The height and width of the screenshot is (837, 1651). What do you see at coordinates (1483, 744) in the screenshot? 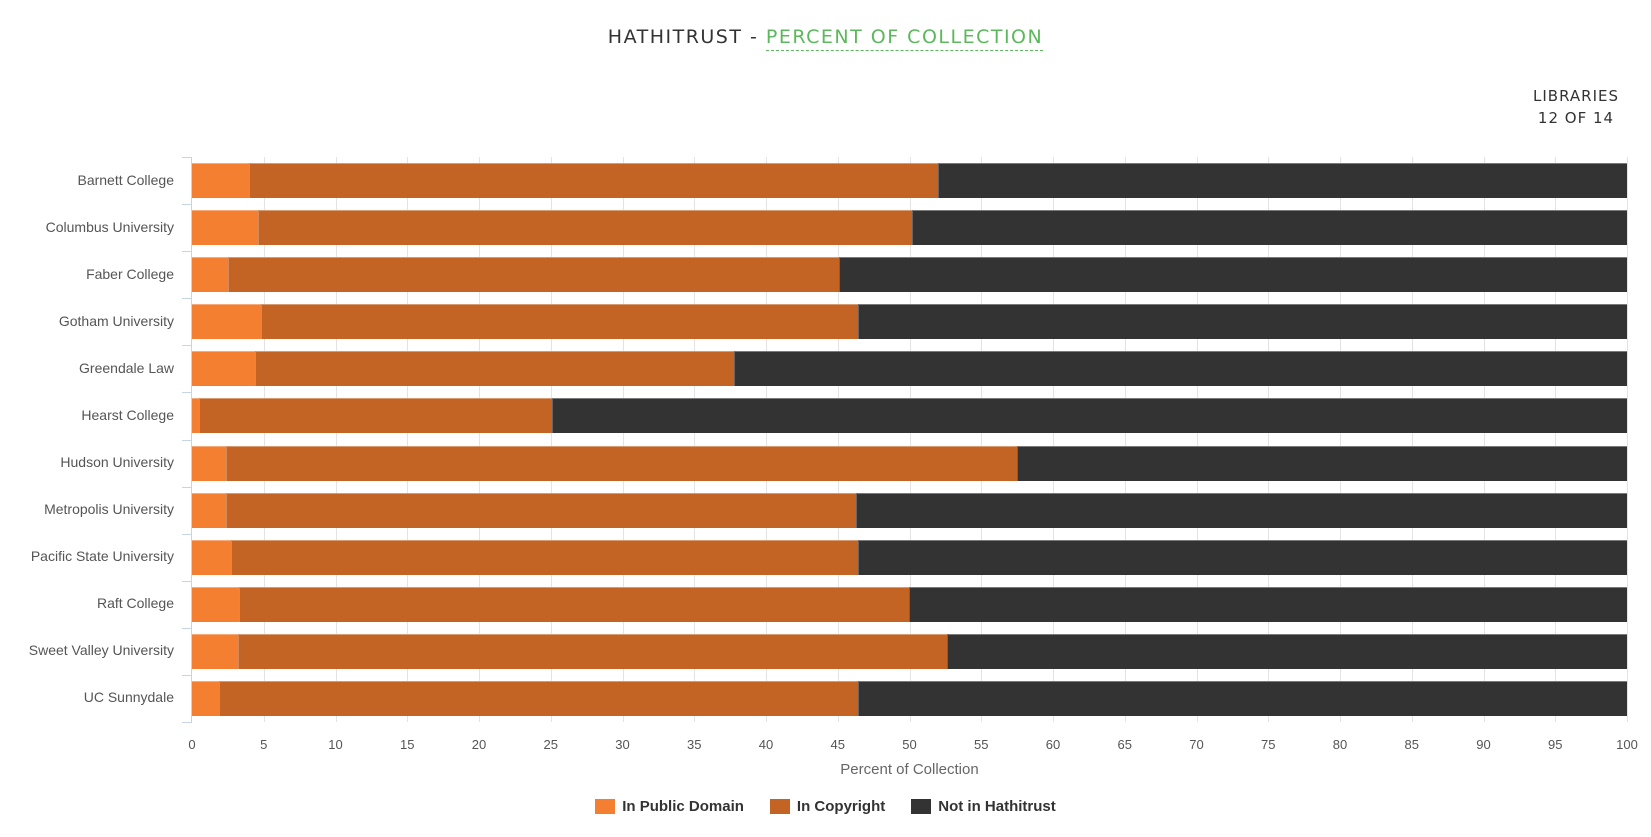
I see `x-axis-tick-label: 90` at bounding box center [1483, 744].